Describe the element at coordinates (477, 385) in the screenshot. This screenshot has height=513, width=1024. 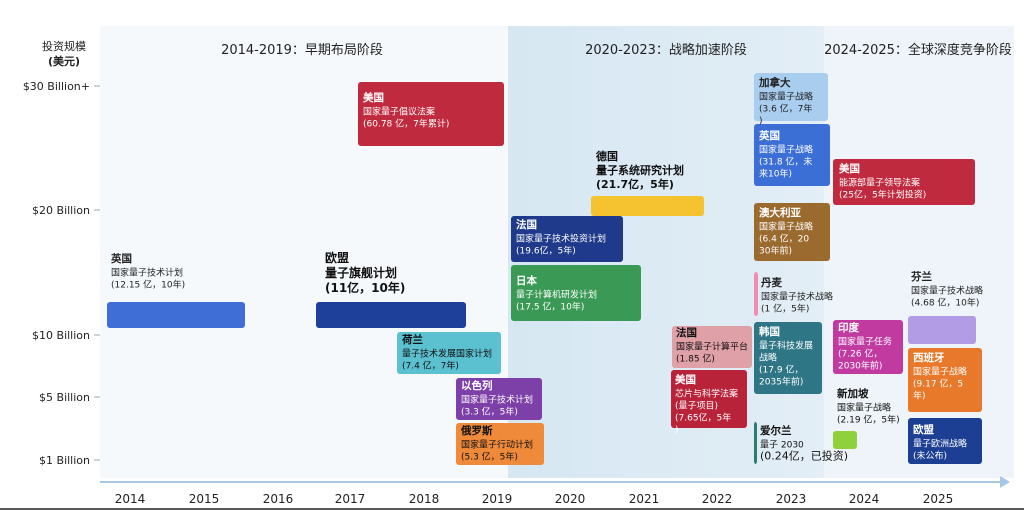
I see `program-country: 以色列` at that location.